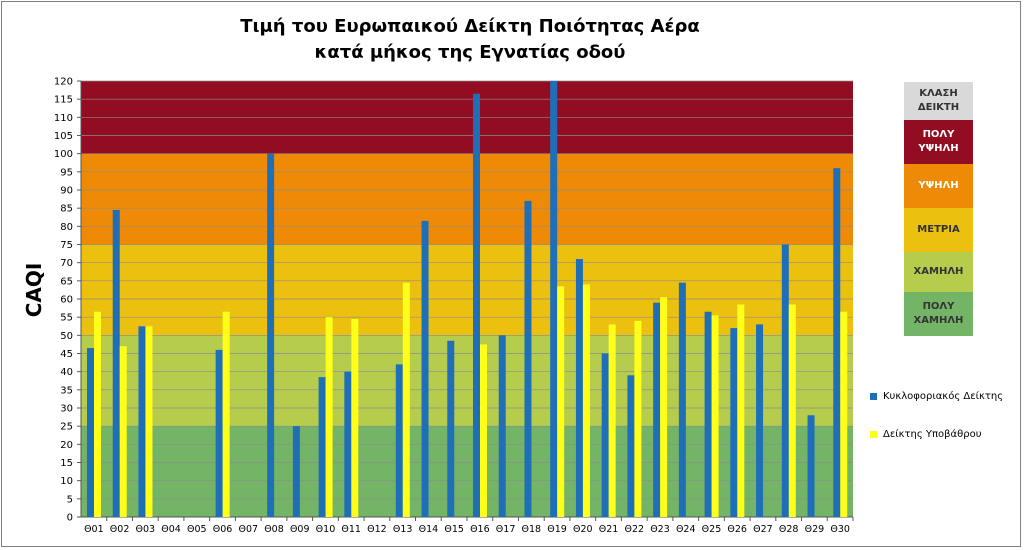  I want to click on bar-background-Θ21, so click(612, 420).